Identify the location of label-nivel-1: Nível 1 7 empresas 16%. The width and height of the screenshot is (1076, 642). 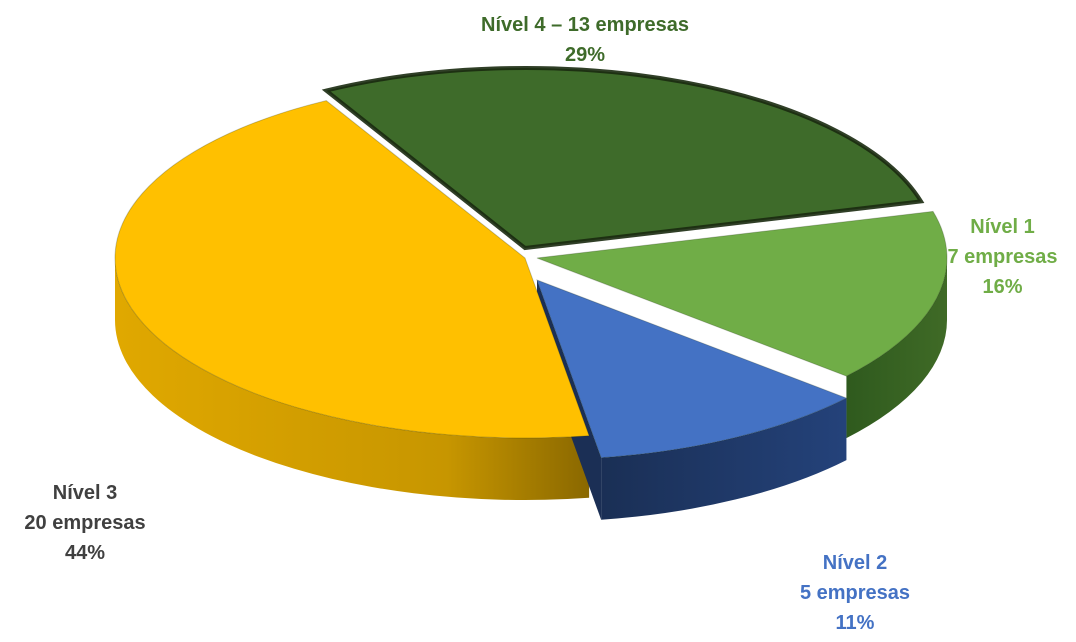
(1002, 257).